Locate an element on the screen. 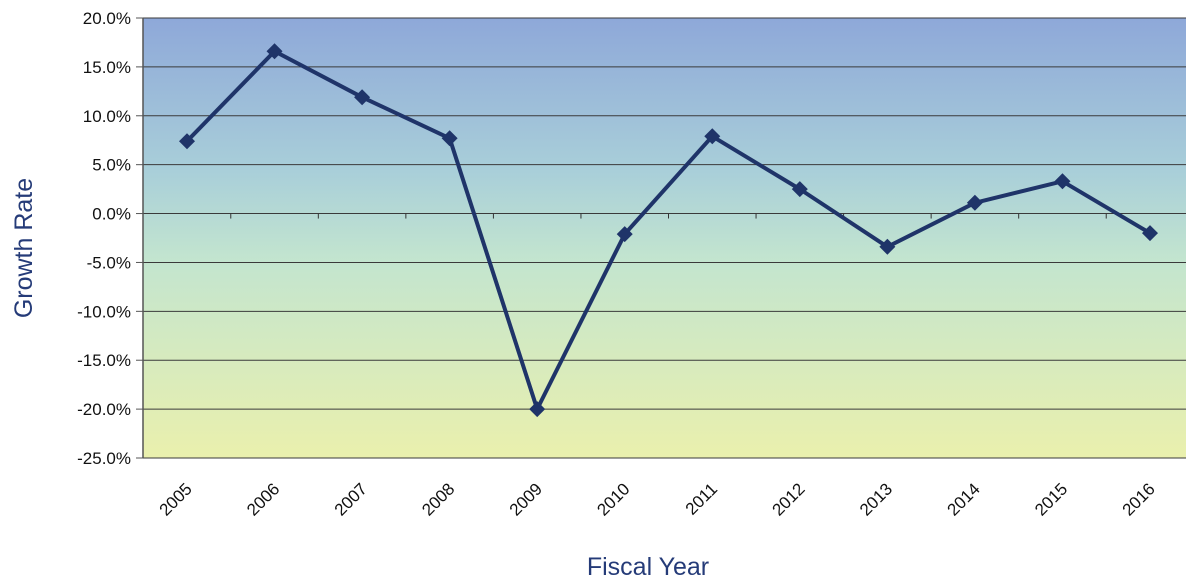 The image size is (1186, 584). x-tick-label: 2009 is located at coordinates (526, 499).